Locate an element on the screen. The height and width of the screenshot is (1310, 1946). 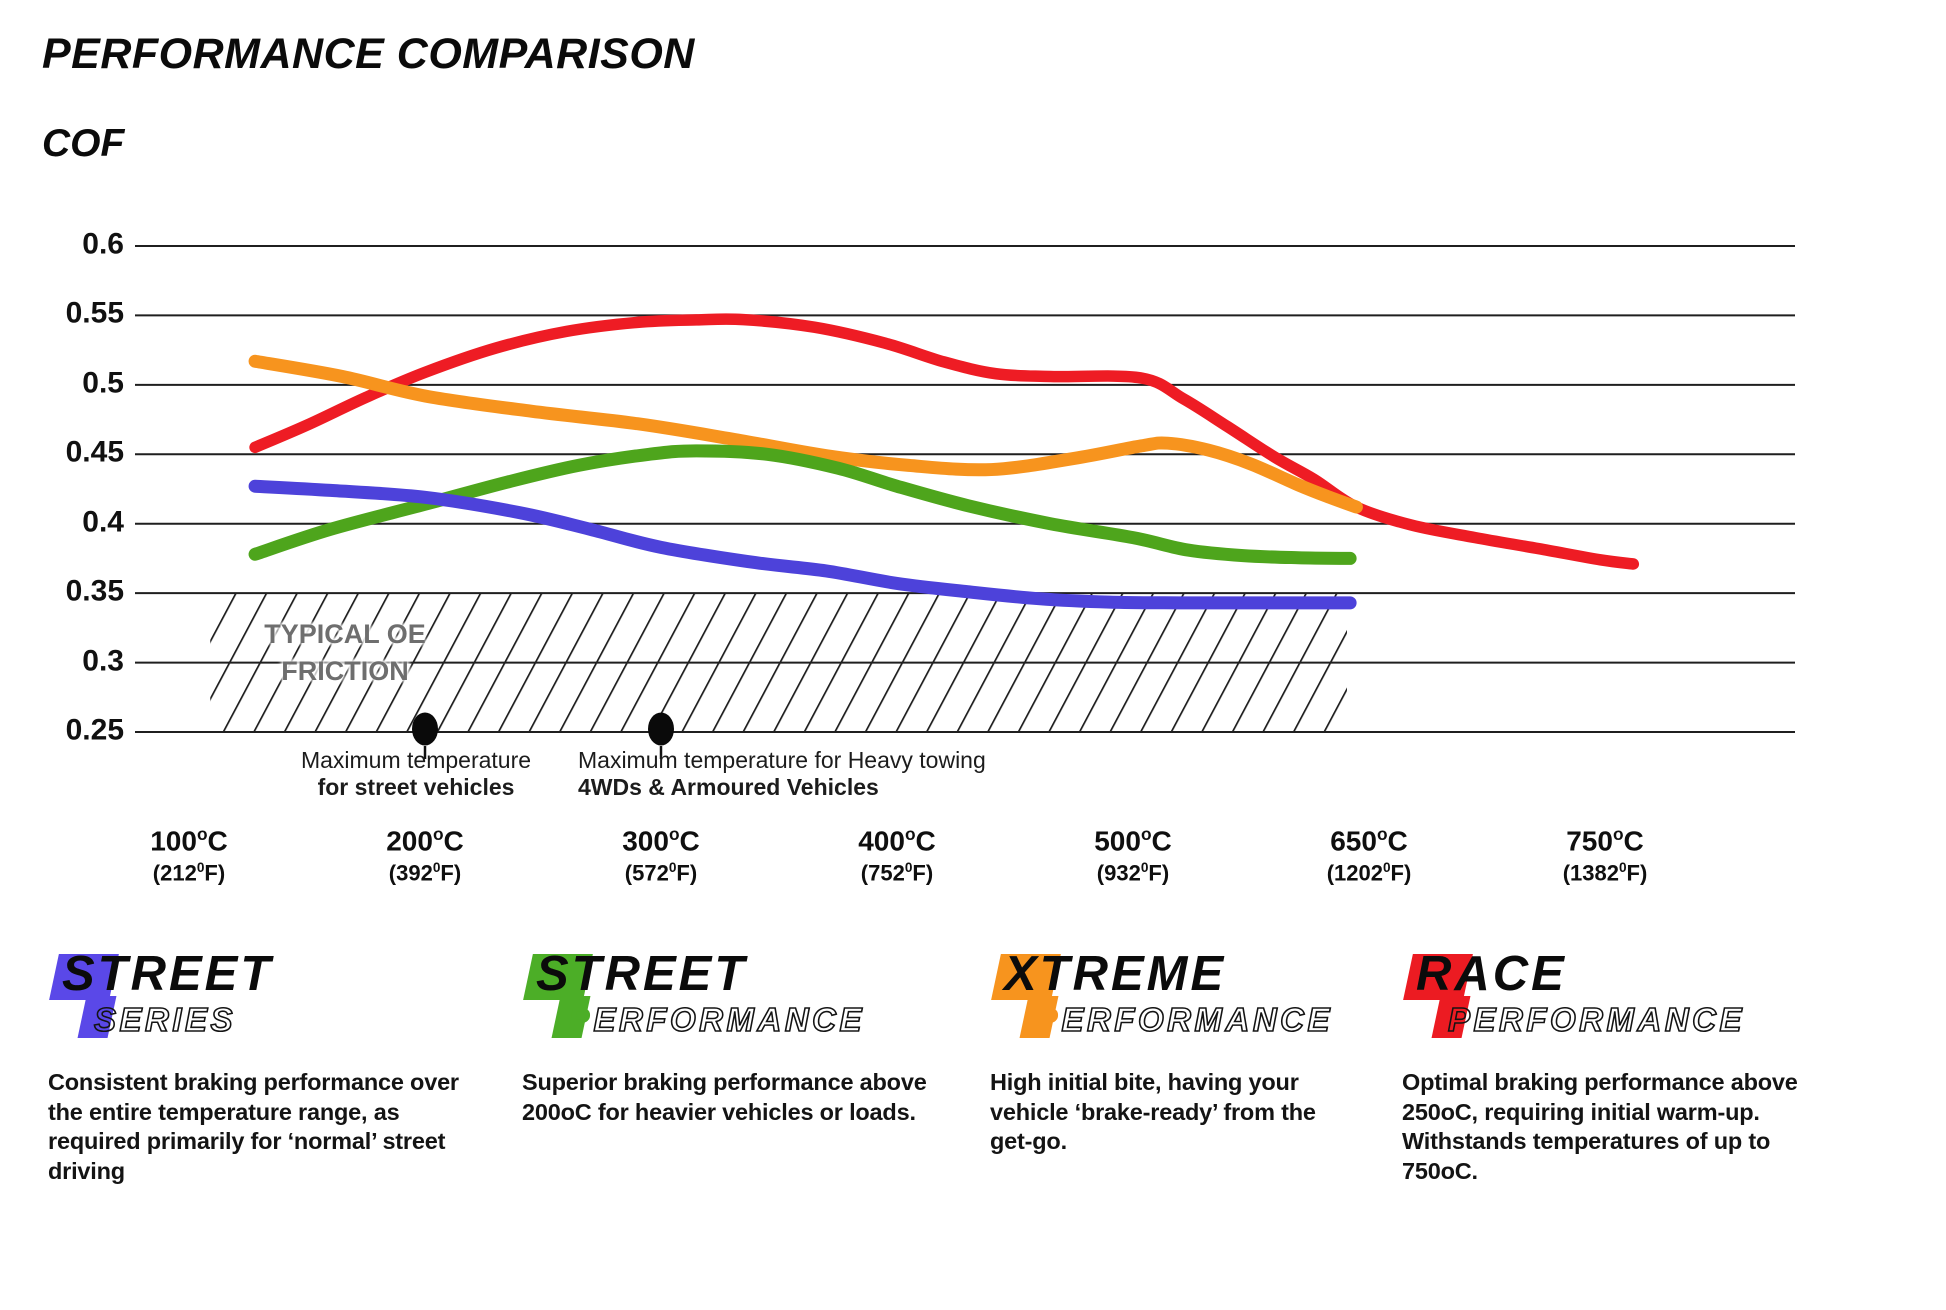
y-tick-label: 0.6 is located at coordinates (103, 244).